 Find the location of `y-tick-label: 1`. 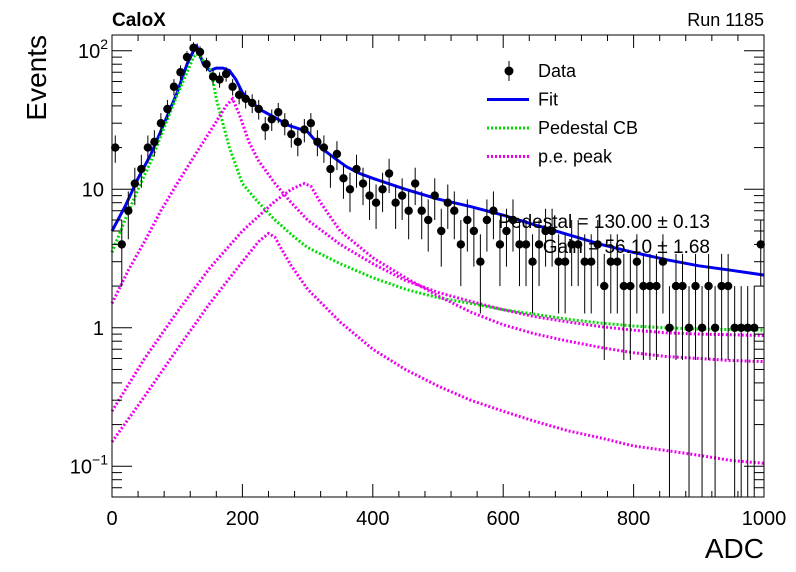

y-tick-label: 1 is located at coordinates (98, 329).